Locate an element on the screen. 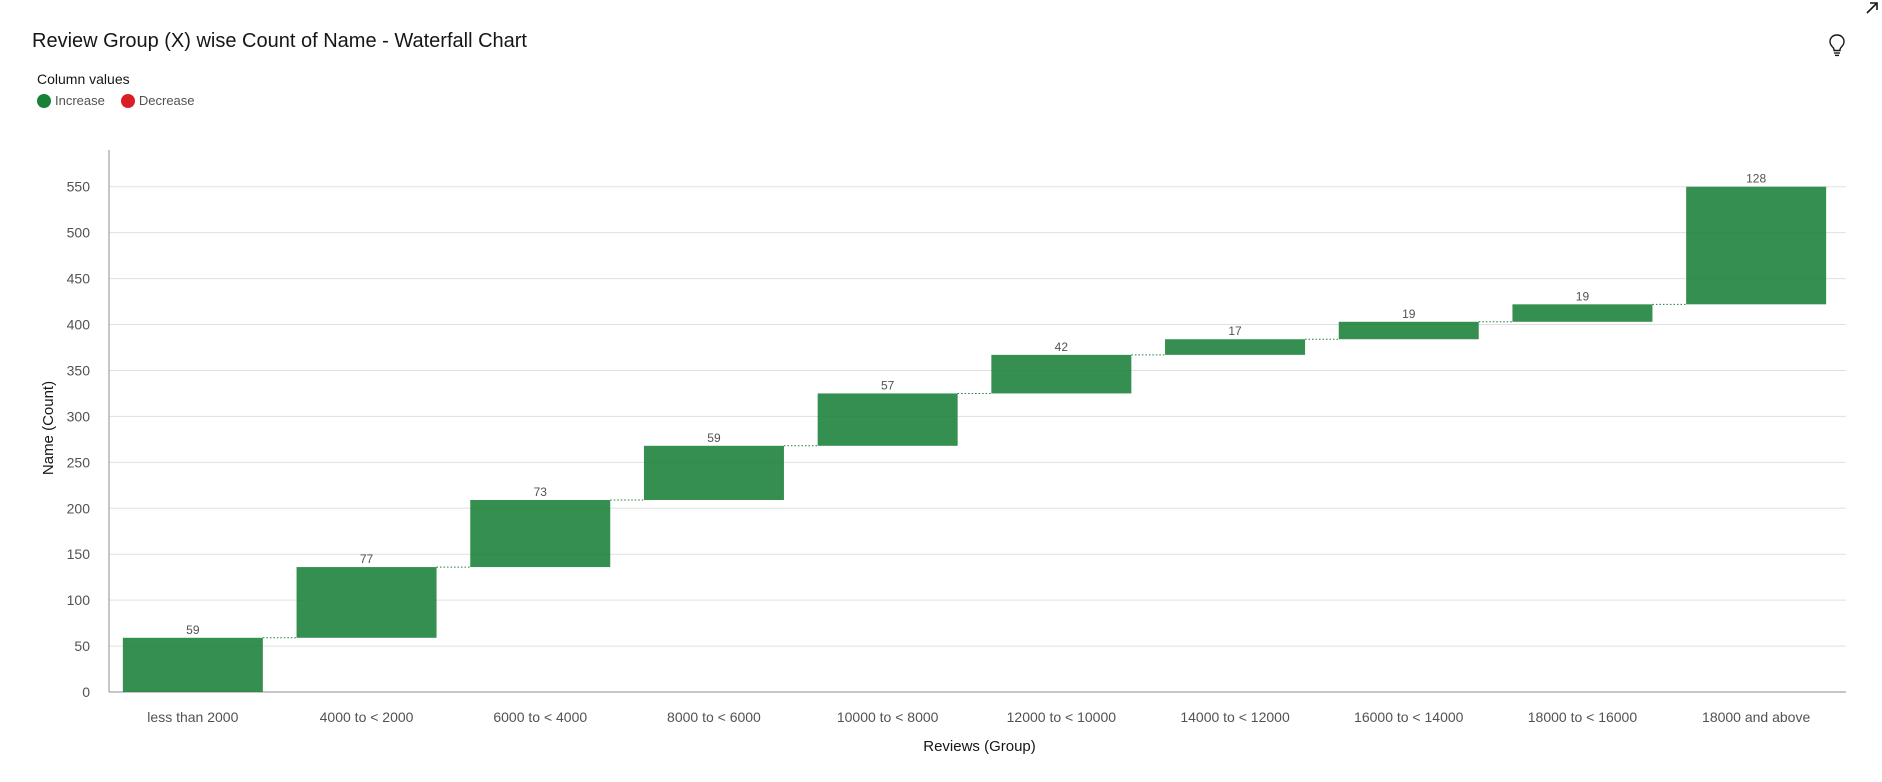 The height and width of the screenshot is (782, 1882). bar-value-label: 57 is located at coordinates (888, 385).